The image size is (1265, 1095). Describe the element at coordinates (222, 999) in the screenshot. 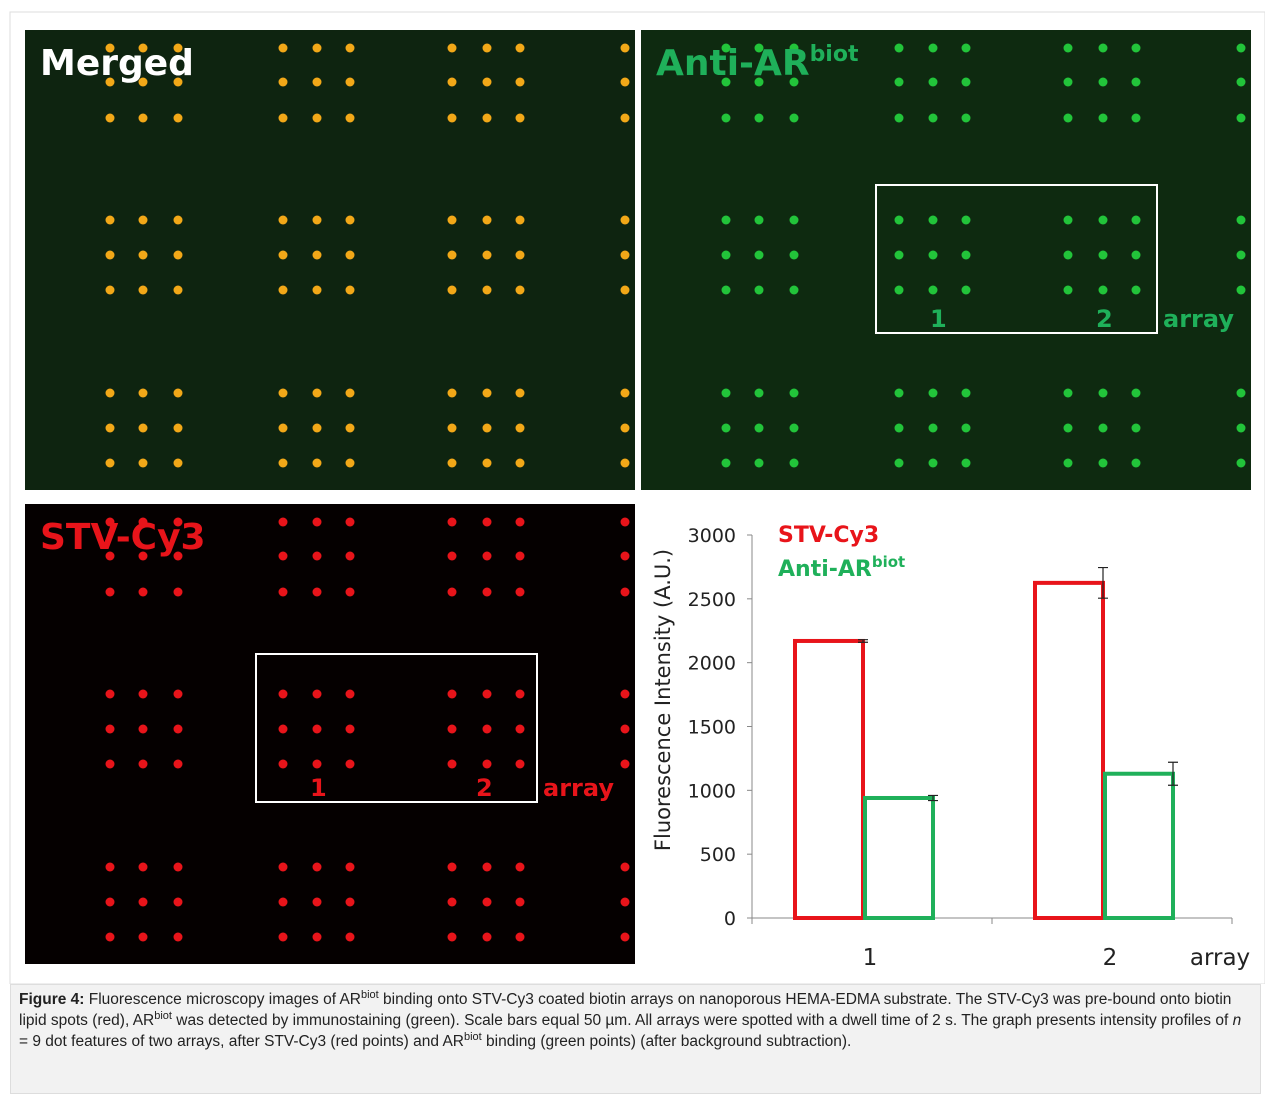

I see `caption-text: Fluorescence microscopy images of AR` at that location.